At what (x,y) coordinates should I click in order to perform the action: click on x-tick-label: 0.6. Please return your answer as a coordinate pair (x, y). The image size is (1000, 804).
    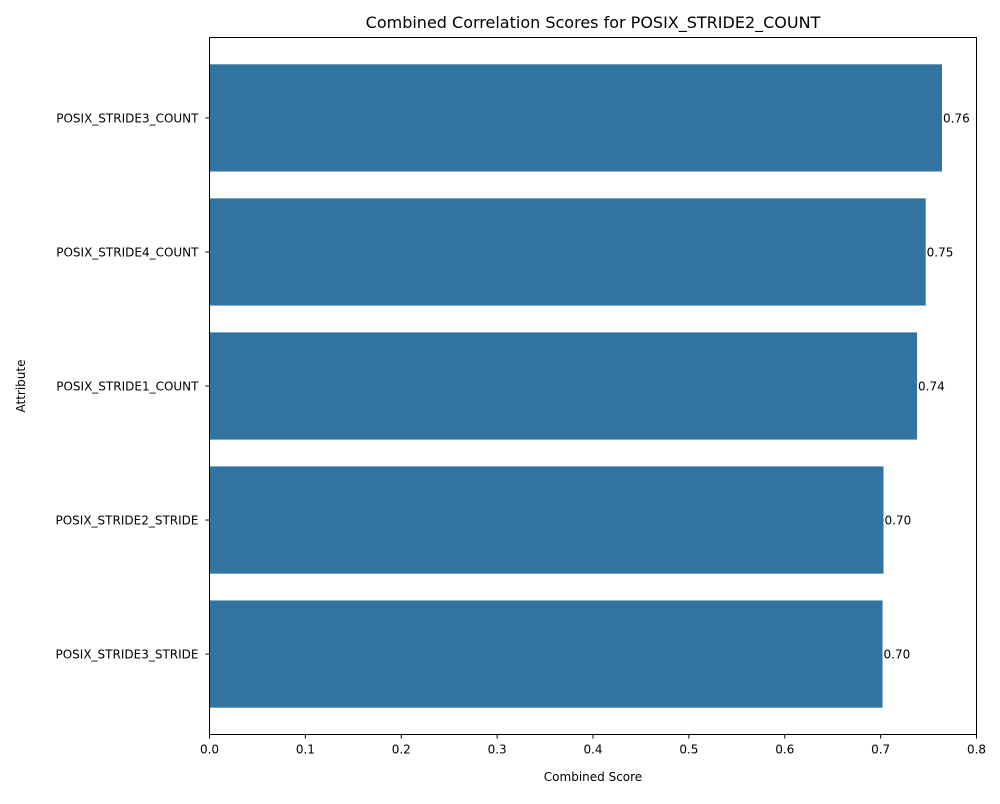
    Looking at the image, I should click on (784, 750).